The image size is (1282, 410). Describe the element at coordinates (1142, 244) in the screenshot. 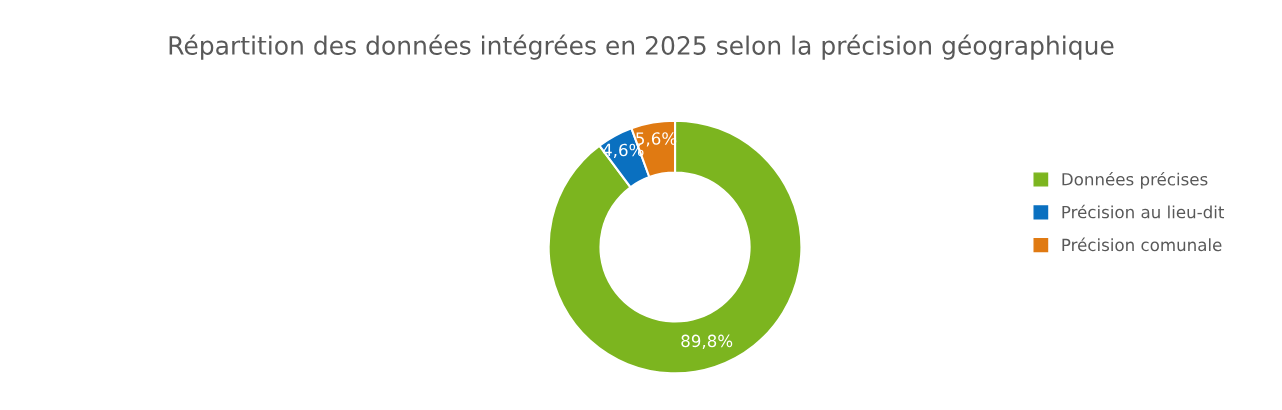

I see `legend-label: Précision comunale` at that location.